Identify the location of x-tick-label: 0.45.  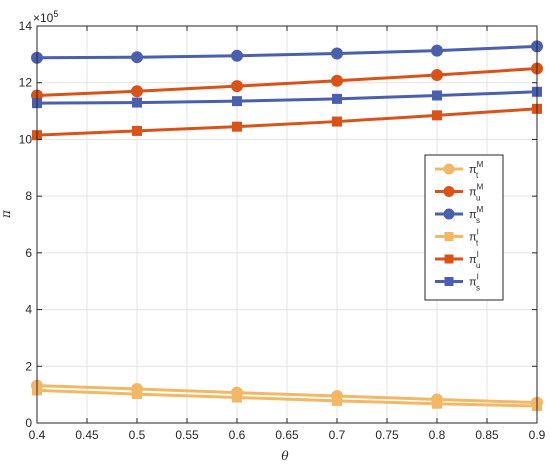
(87, 435).